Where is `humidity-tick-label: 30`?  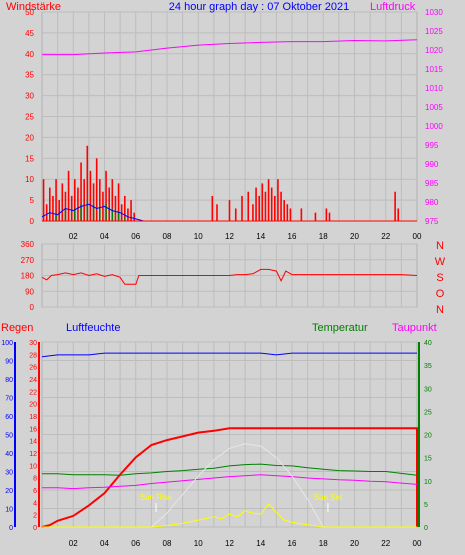 humidity-tick-label: 30 is located at coordinates (9, 473).